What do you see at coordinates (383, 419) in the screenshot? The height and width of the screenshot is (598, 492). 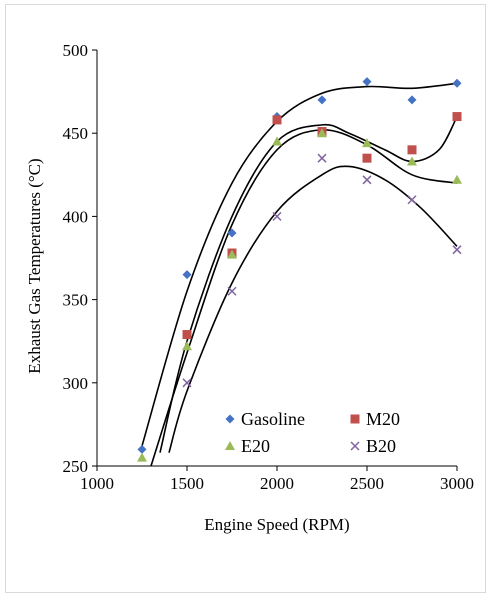 I see `legend-label-m20: M20` at bounding box center [383, 419].